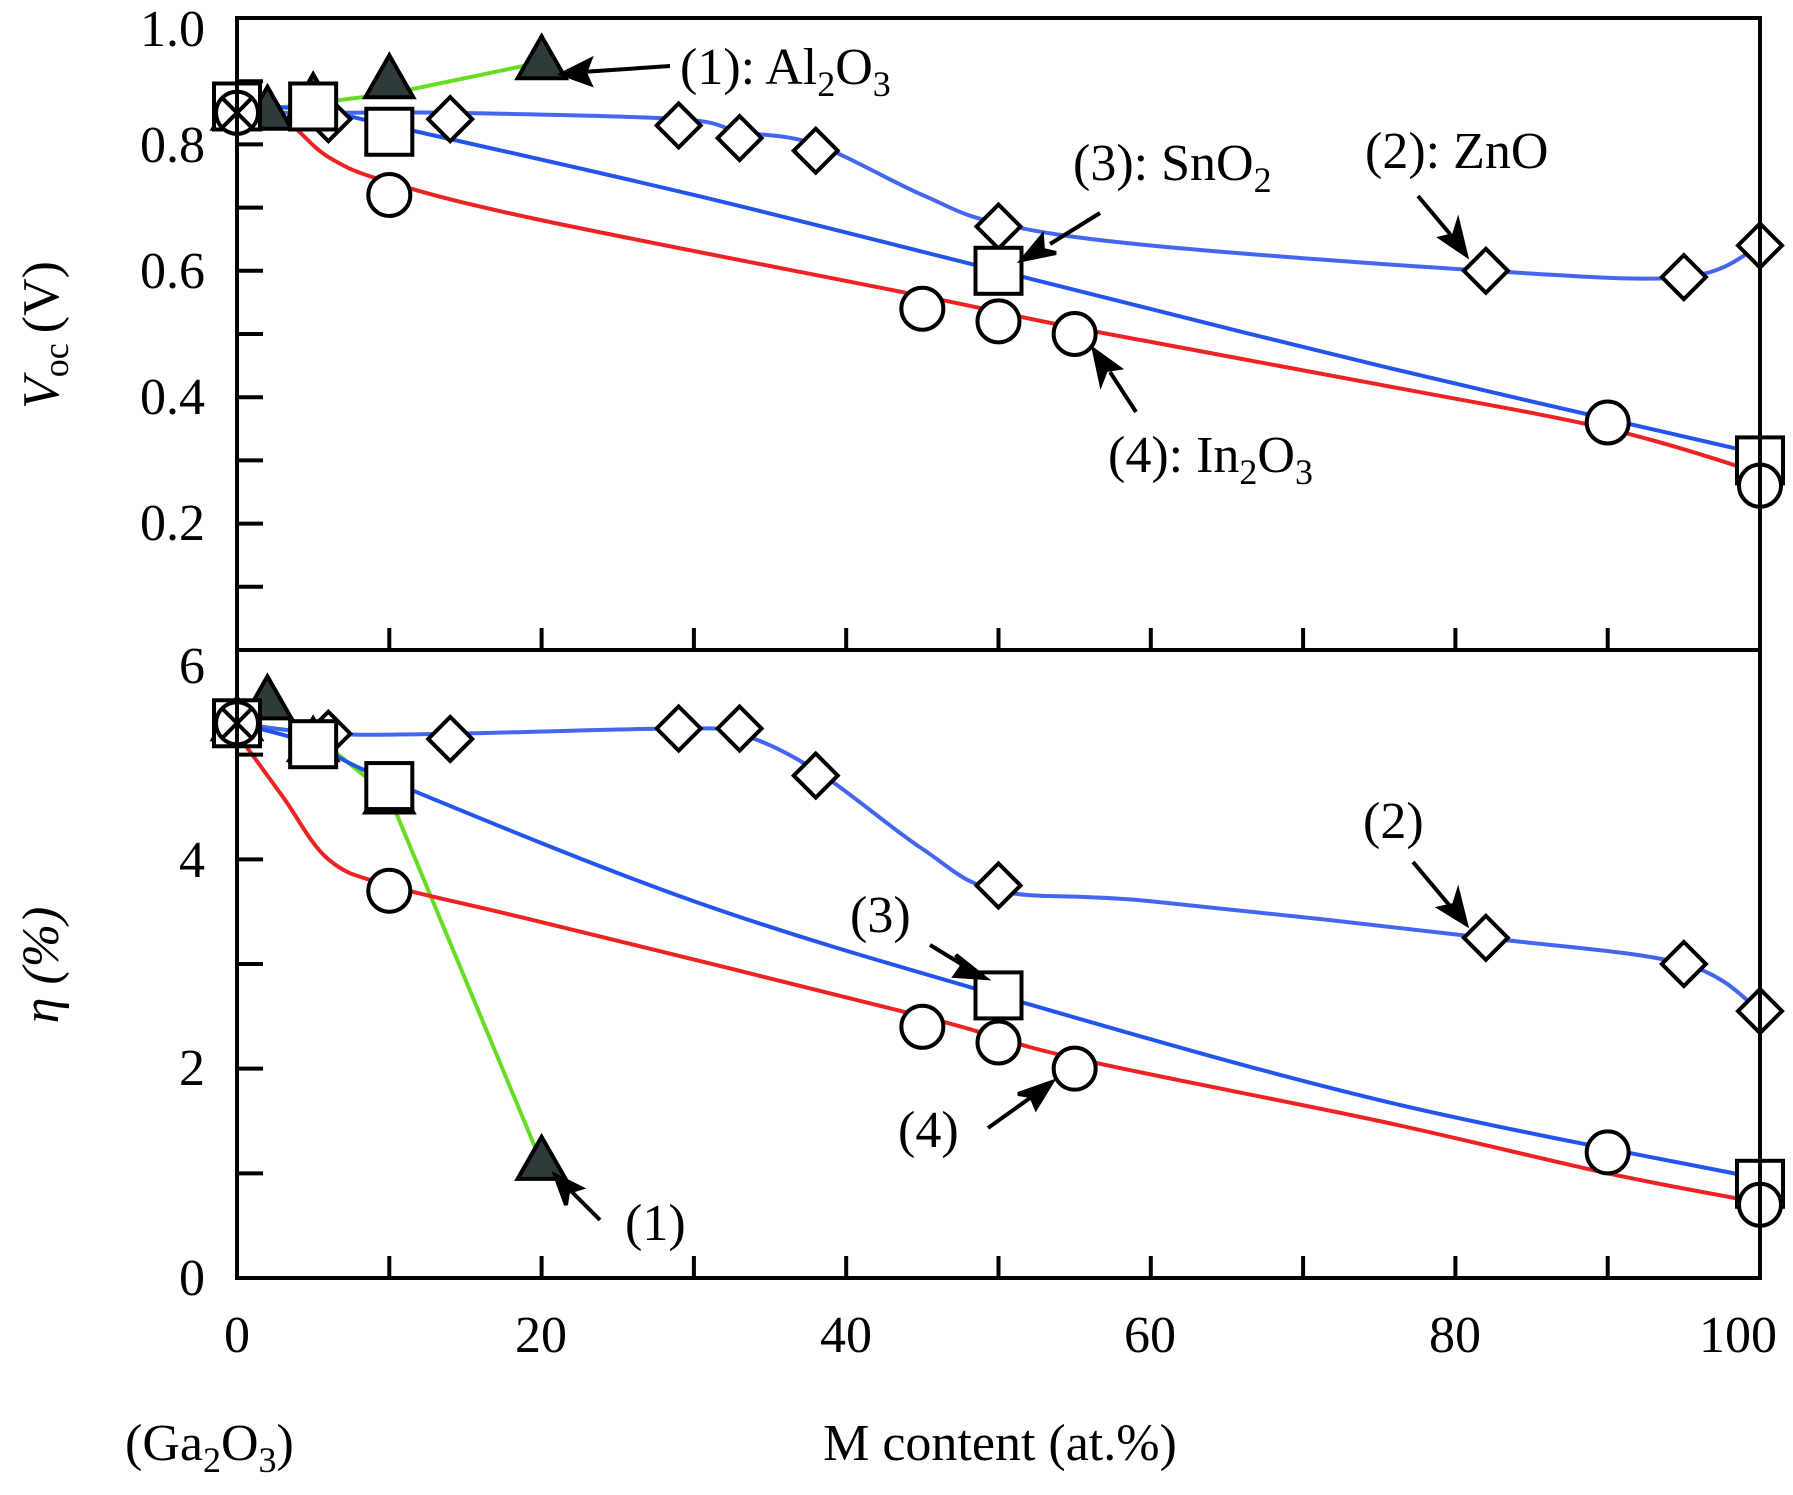  What do you see at coordinates (1172, 167) in the screenshot?
I see `annotation-sno2: (3): SnO2` at bounding box center [1172, 167].